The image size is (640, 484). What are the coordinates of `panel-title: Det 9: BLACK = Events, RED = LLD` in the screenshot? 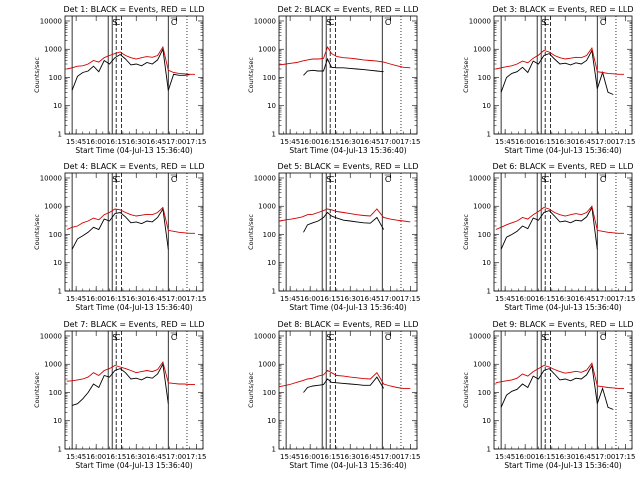 It's located at (563, 324).